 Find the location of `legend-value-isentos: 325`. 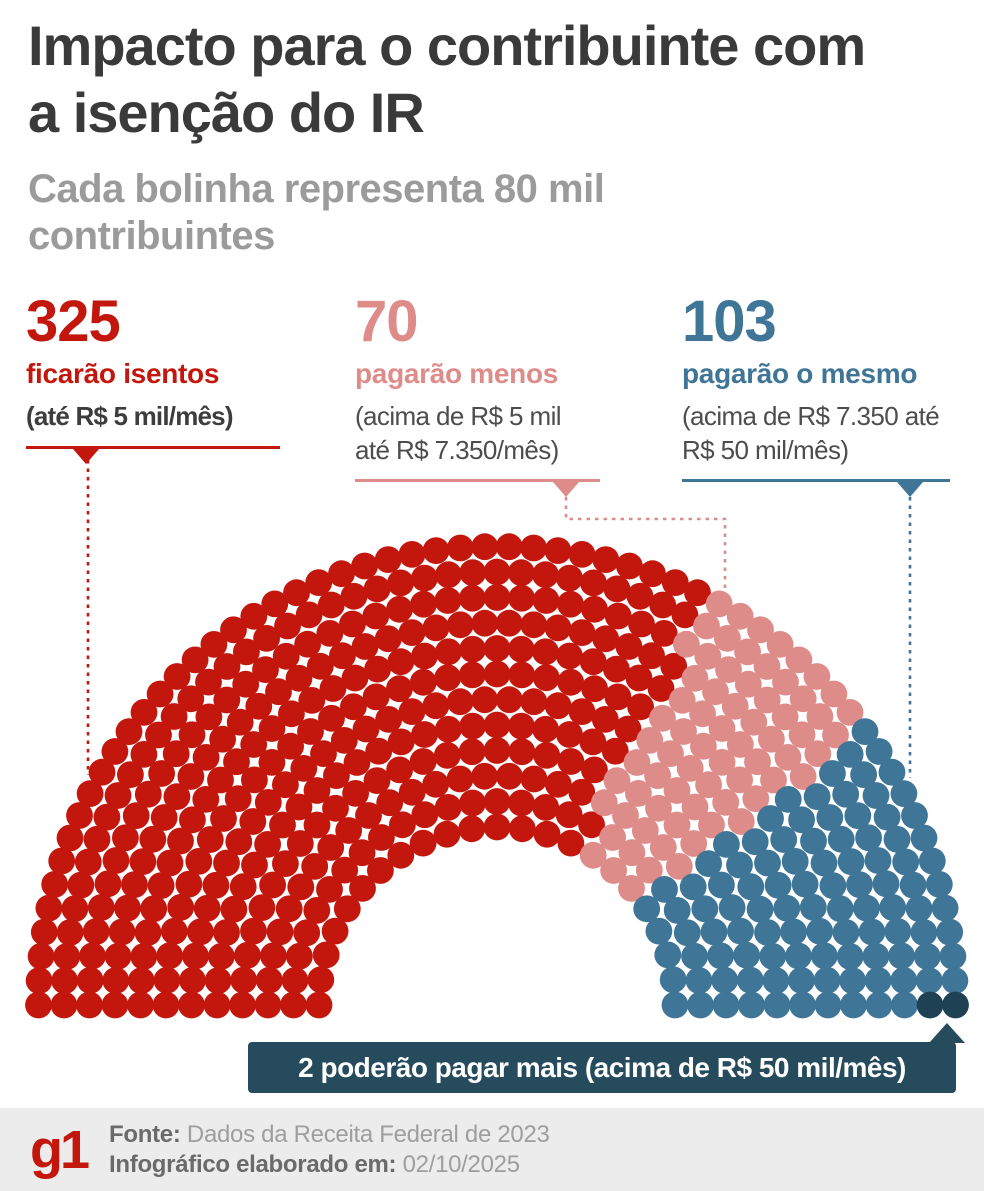

legend-value-isentos: 325 is located at coordinates (73, 321).